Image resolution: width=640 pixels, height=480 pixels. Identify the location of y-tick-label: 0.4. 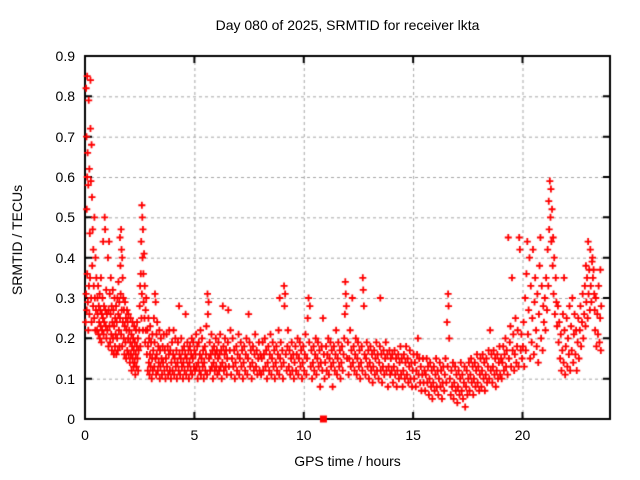
(65, 257).